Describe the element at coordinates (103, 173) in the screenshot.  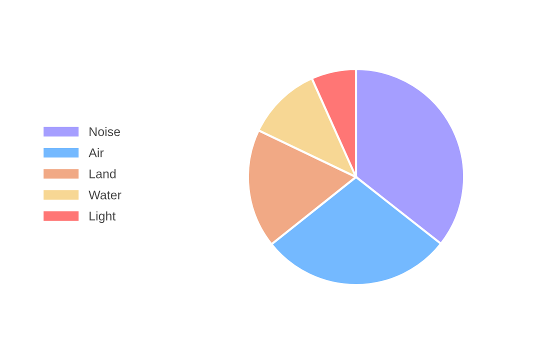
I see `legend-label: Land` at that location.